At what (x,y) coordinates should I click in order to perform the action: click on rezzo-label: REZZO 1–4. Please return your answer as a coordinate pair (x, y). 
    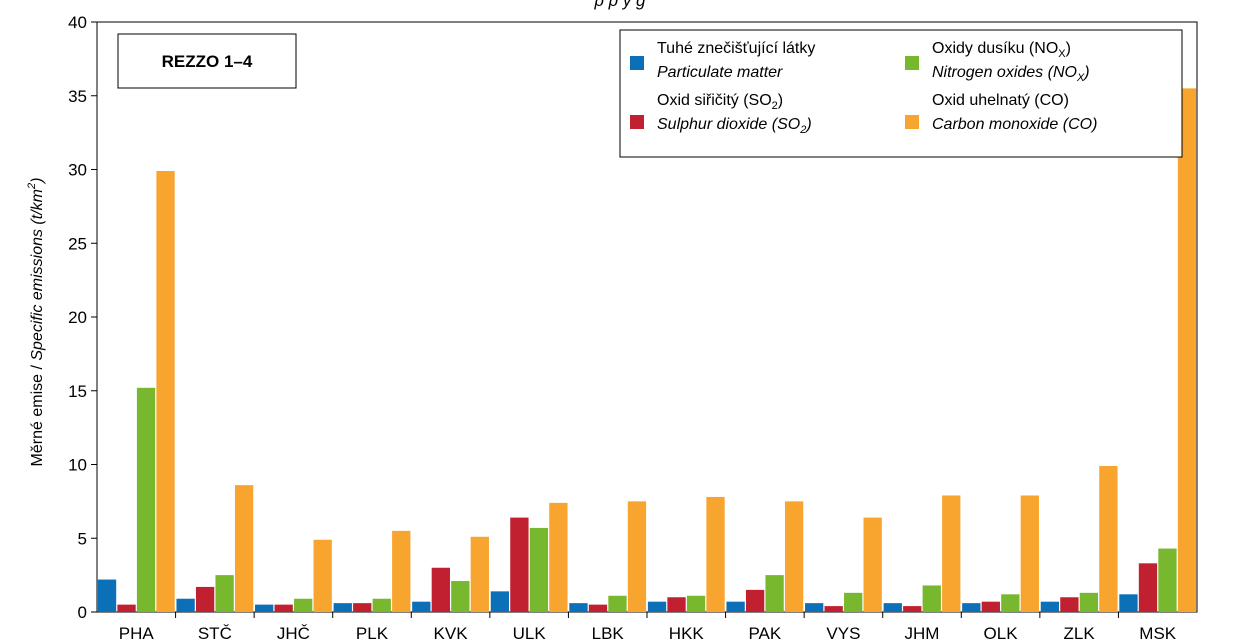
    Looking at the image, I should click on (207, 61).